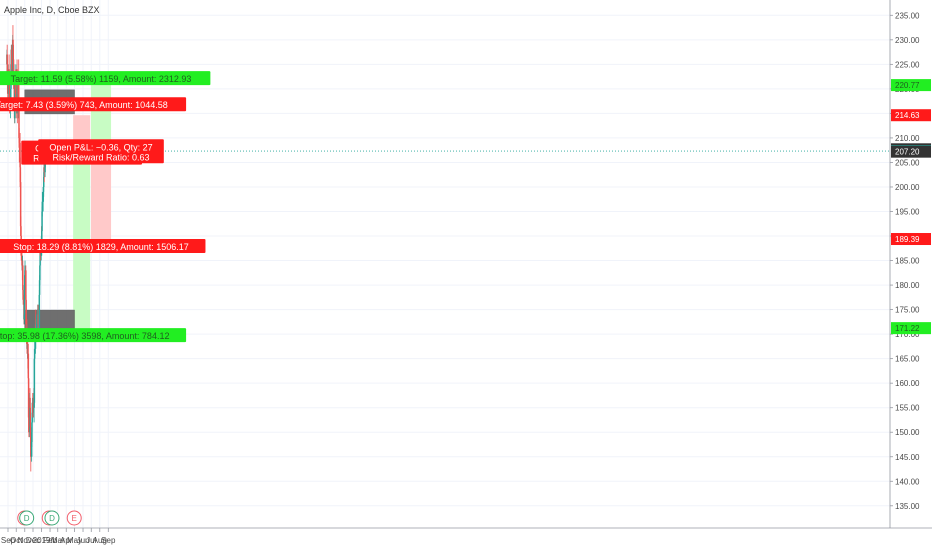 The height and width of the screenshot is (550, 932). What do you see at coordinates (907, 152) in the screenshot?
I see `price-tag-label: 207.20` at bounding box center [907, 152].